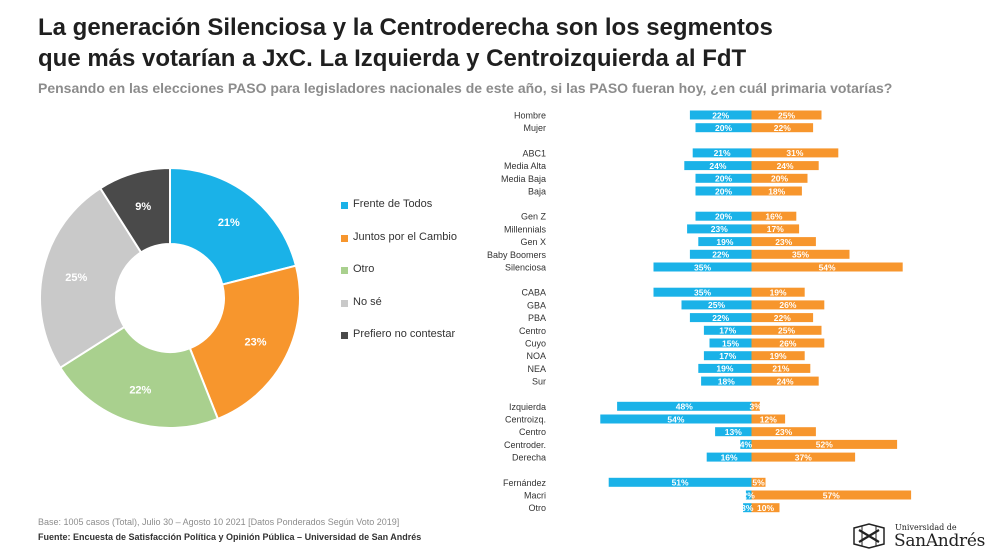 This screenshot has height=553, width=999. Describe the element at coordinates (717, 166) in the screenshot. I see `bar-frente-value: 24%` at that location.